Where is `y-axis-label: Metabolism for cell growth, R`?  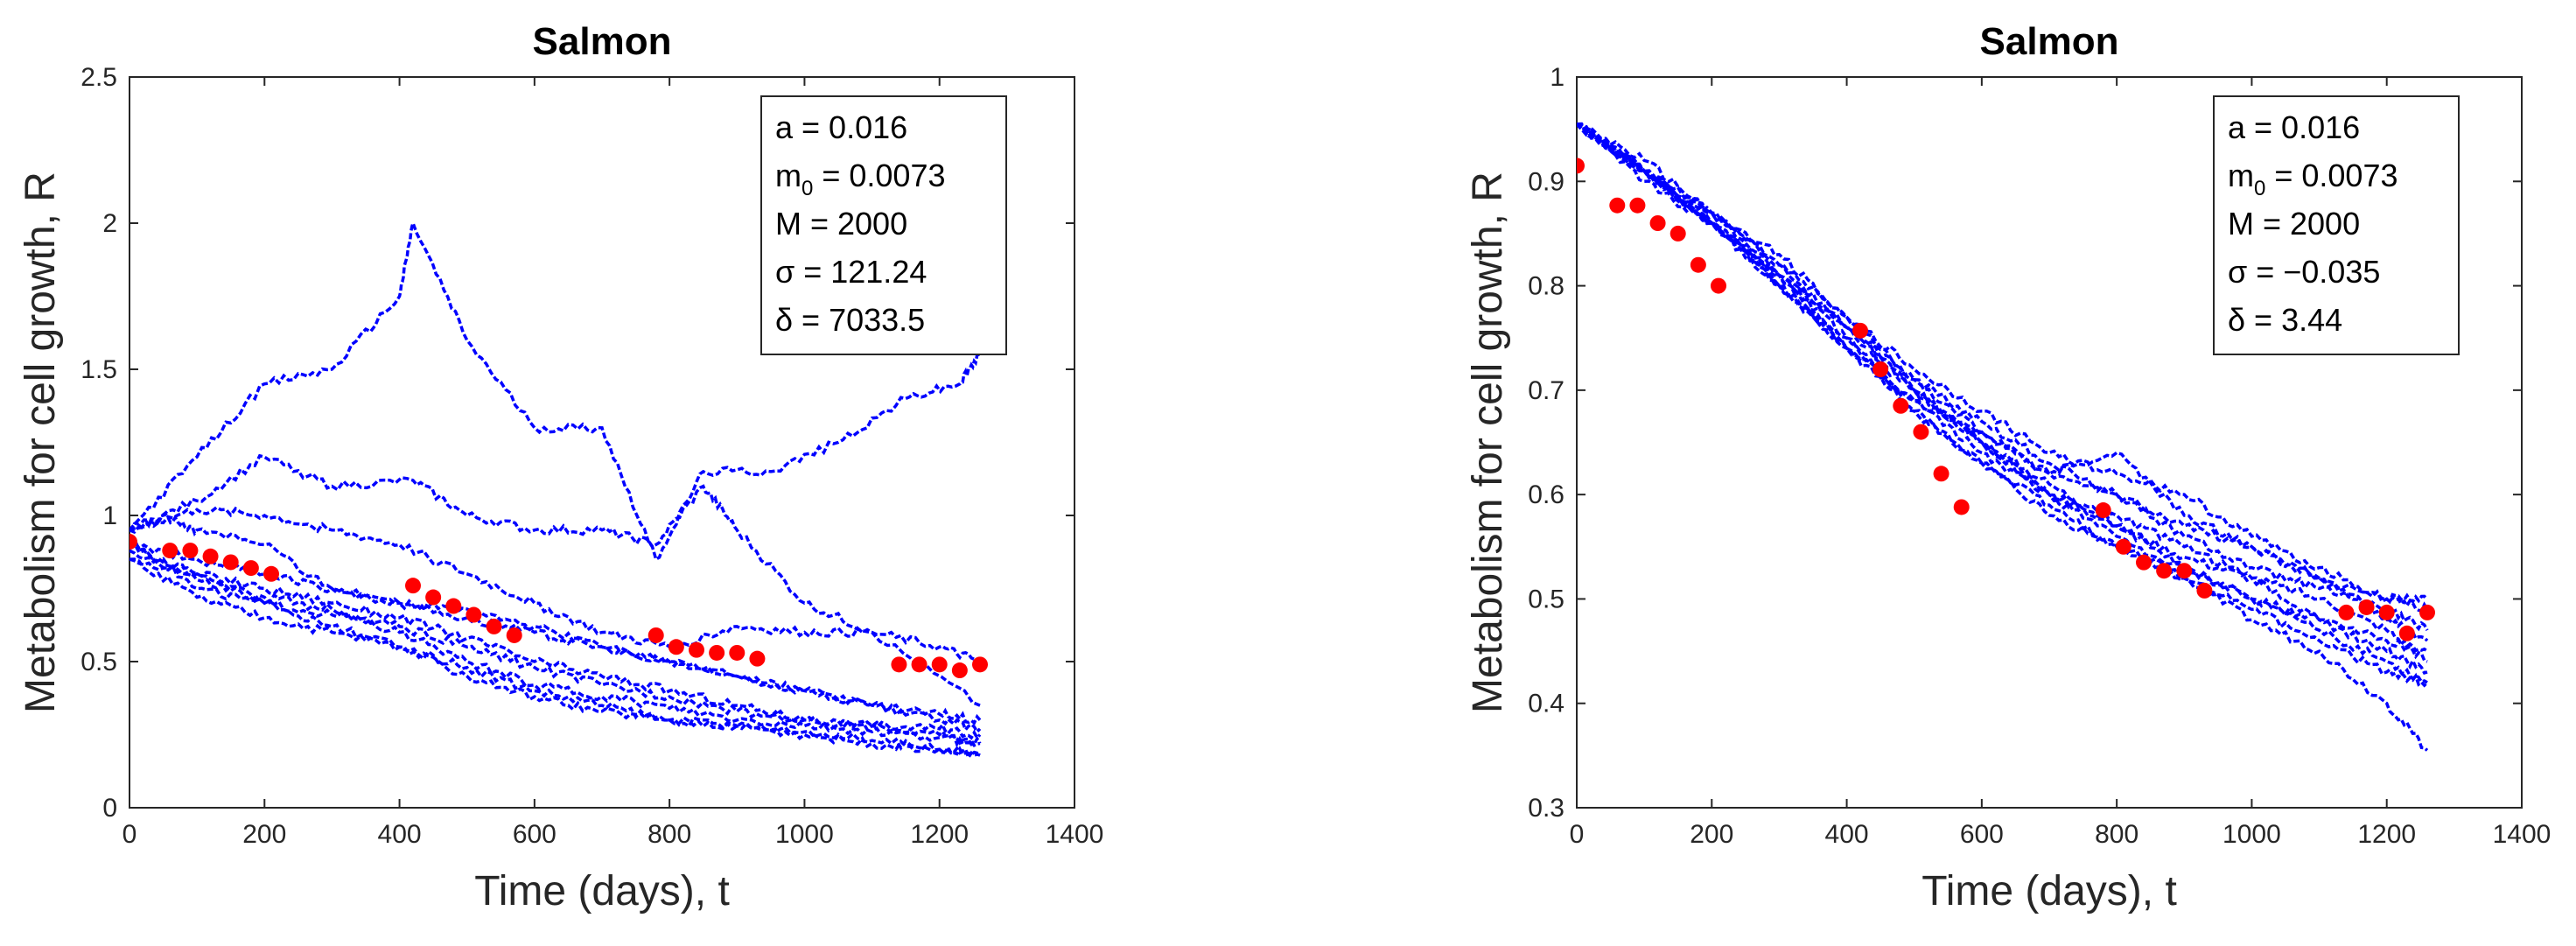
y-axis-label: Metabolism for cell growth, R is located at coordinates (41, 442).